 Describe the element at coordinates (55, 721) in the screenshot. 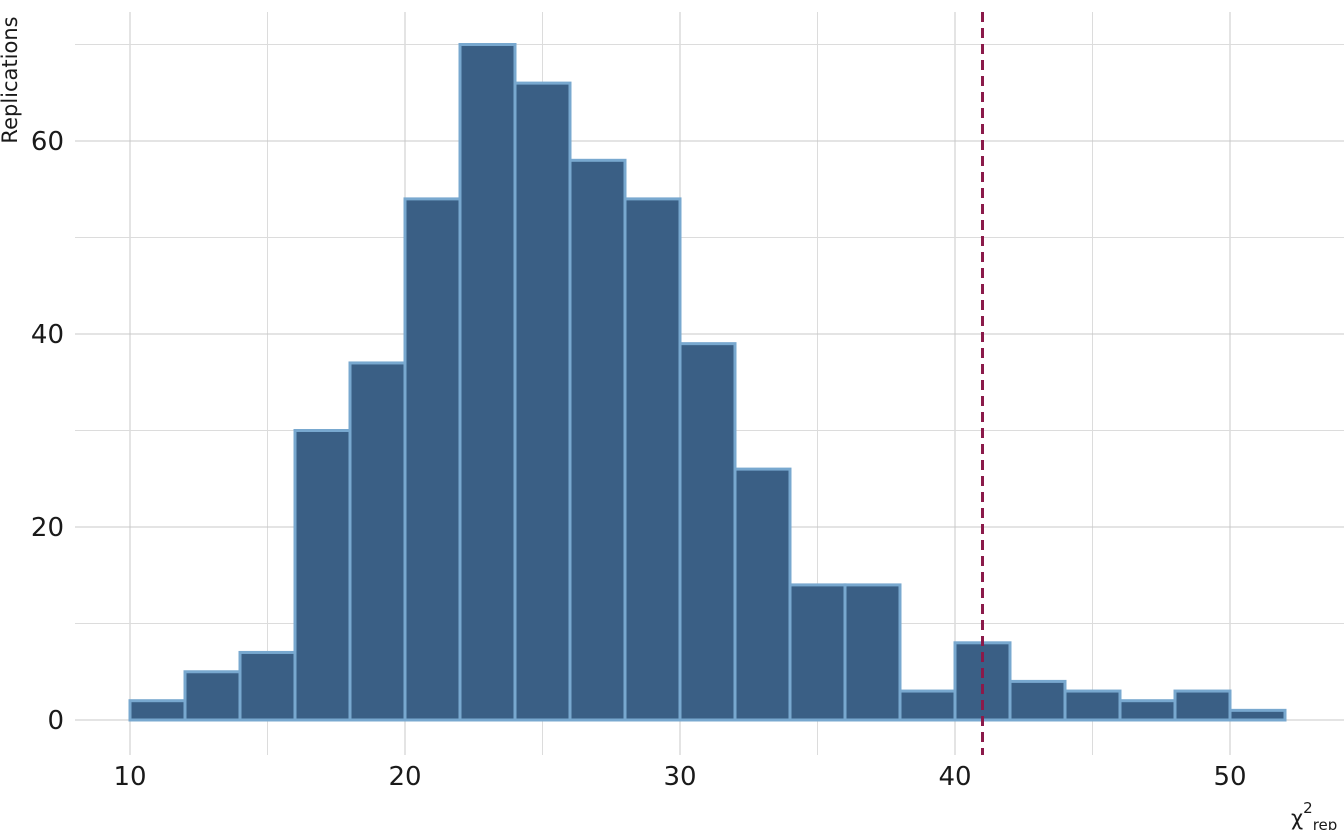

I see `y-tick-label: 0` at that location.